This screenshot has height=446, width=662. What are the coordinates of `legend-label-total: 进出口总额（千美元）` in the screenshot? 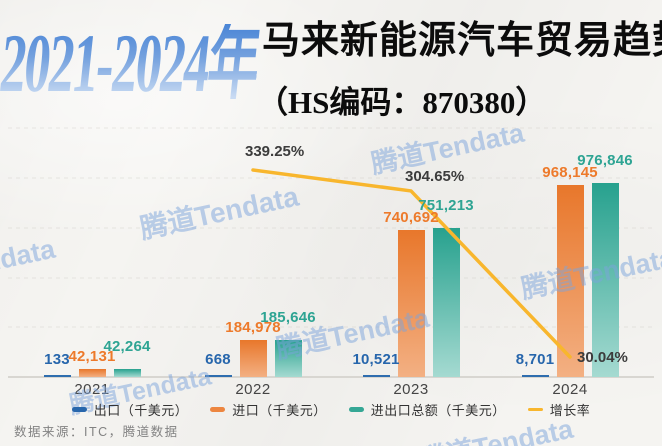 It's located at (438, 410).